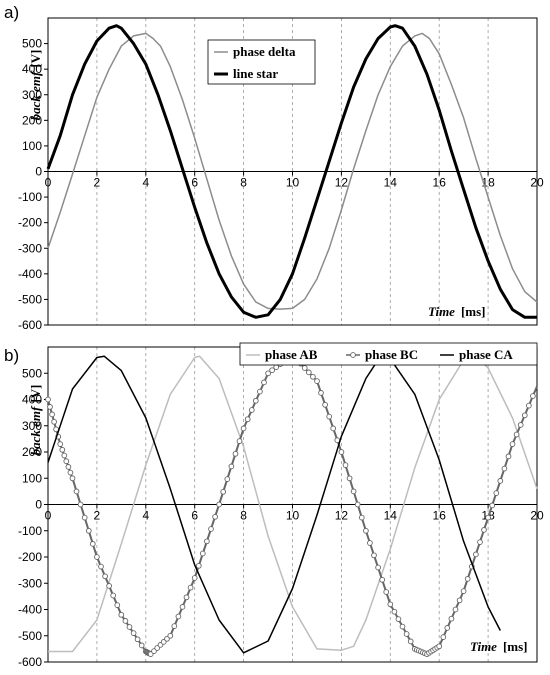  What do you see at coordinates (11, 12) in the screenshot?
I see `panel-label: a)` at bounding box center [11, 12].